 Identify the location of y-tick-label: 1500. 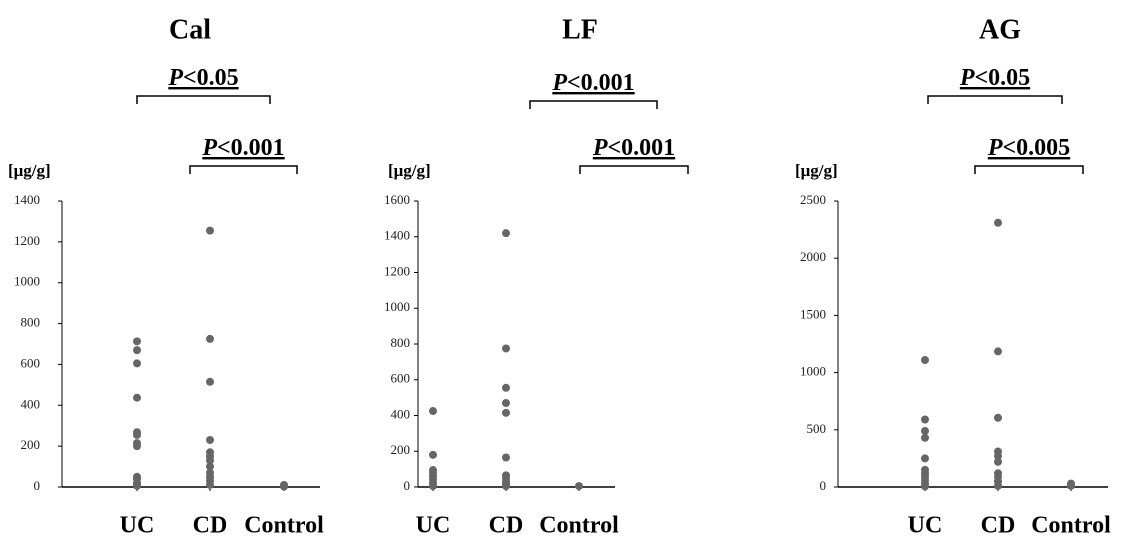
(813, 313).